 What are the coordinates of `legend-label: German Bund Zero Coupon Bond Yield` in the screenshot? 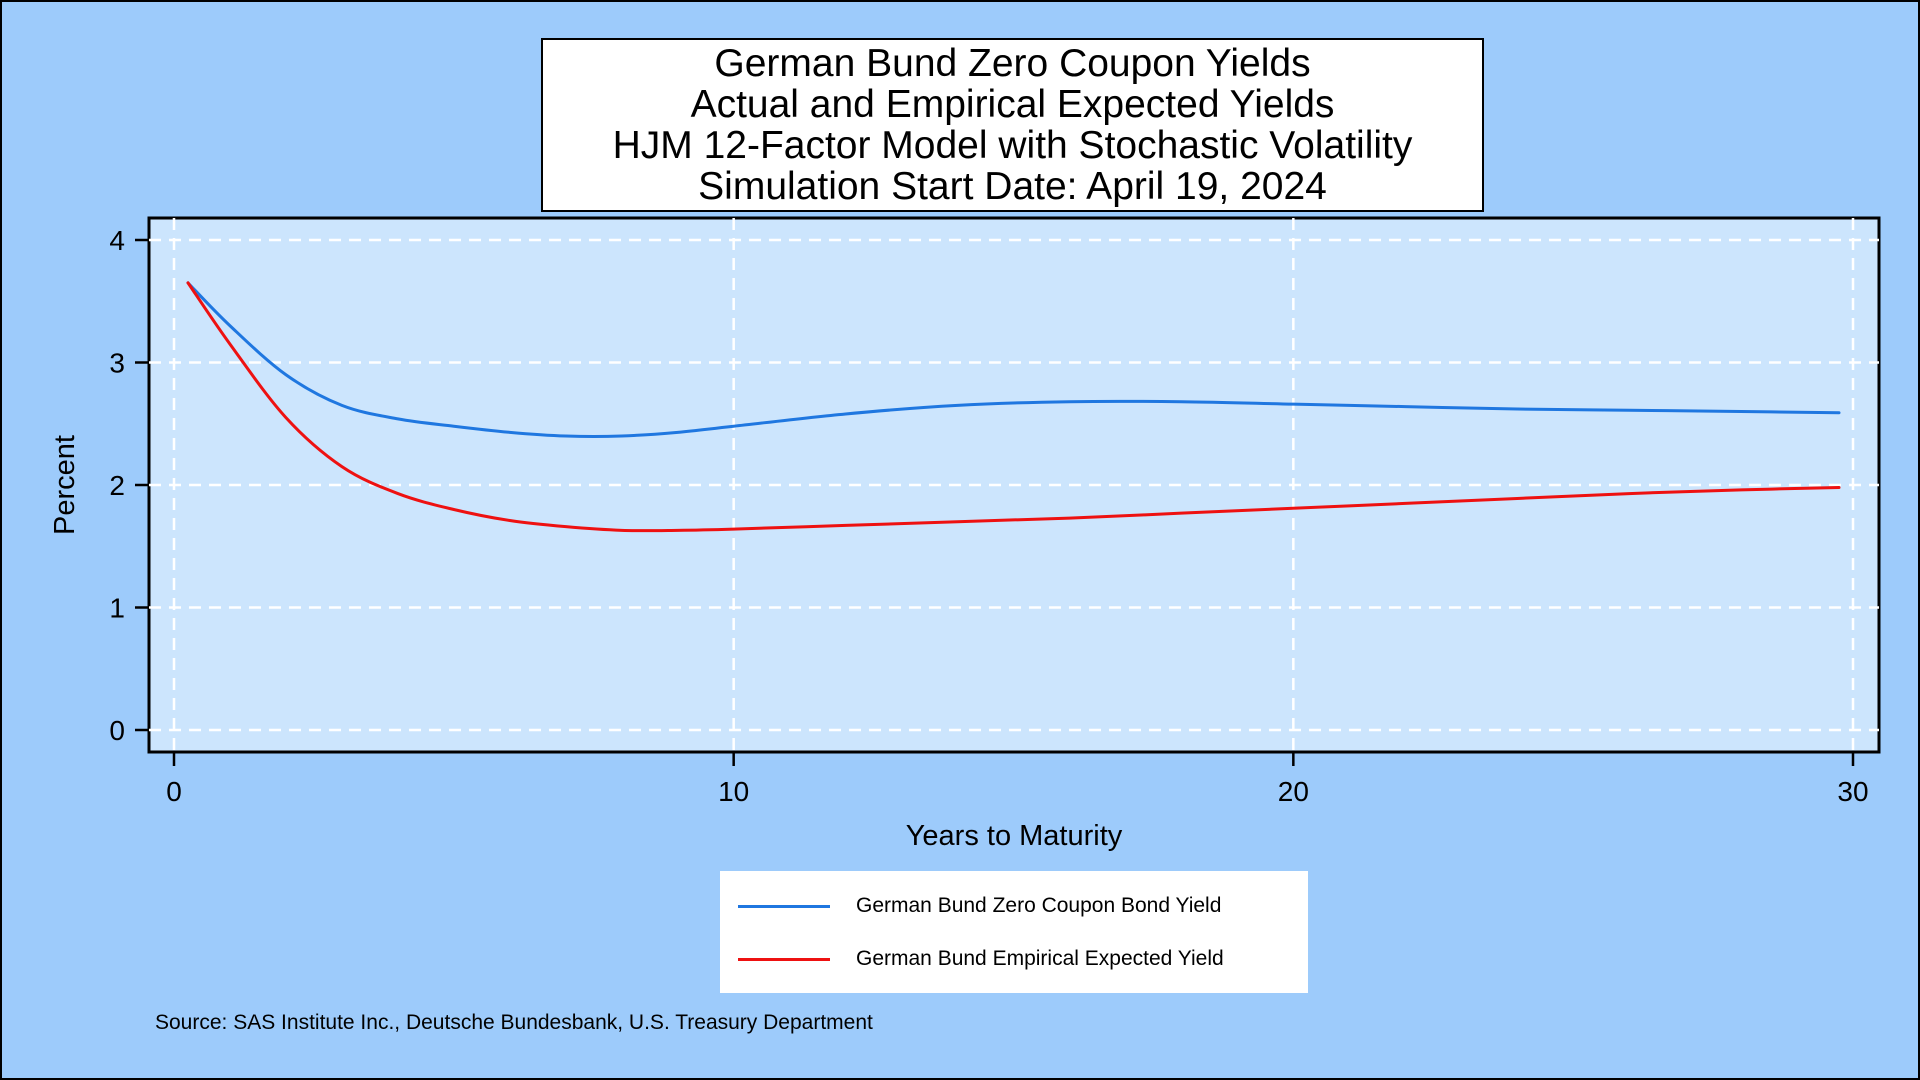 It's located at (1039, 905).